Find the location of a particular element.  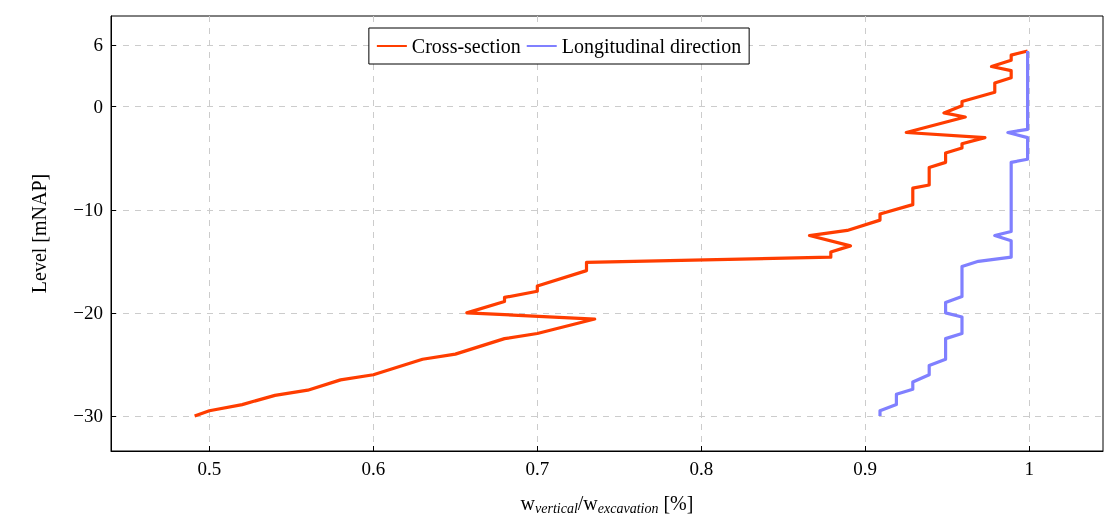

y-tick-label: −10 is located at coordinates (88, 210).